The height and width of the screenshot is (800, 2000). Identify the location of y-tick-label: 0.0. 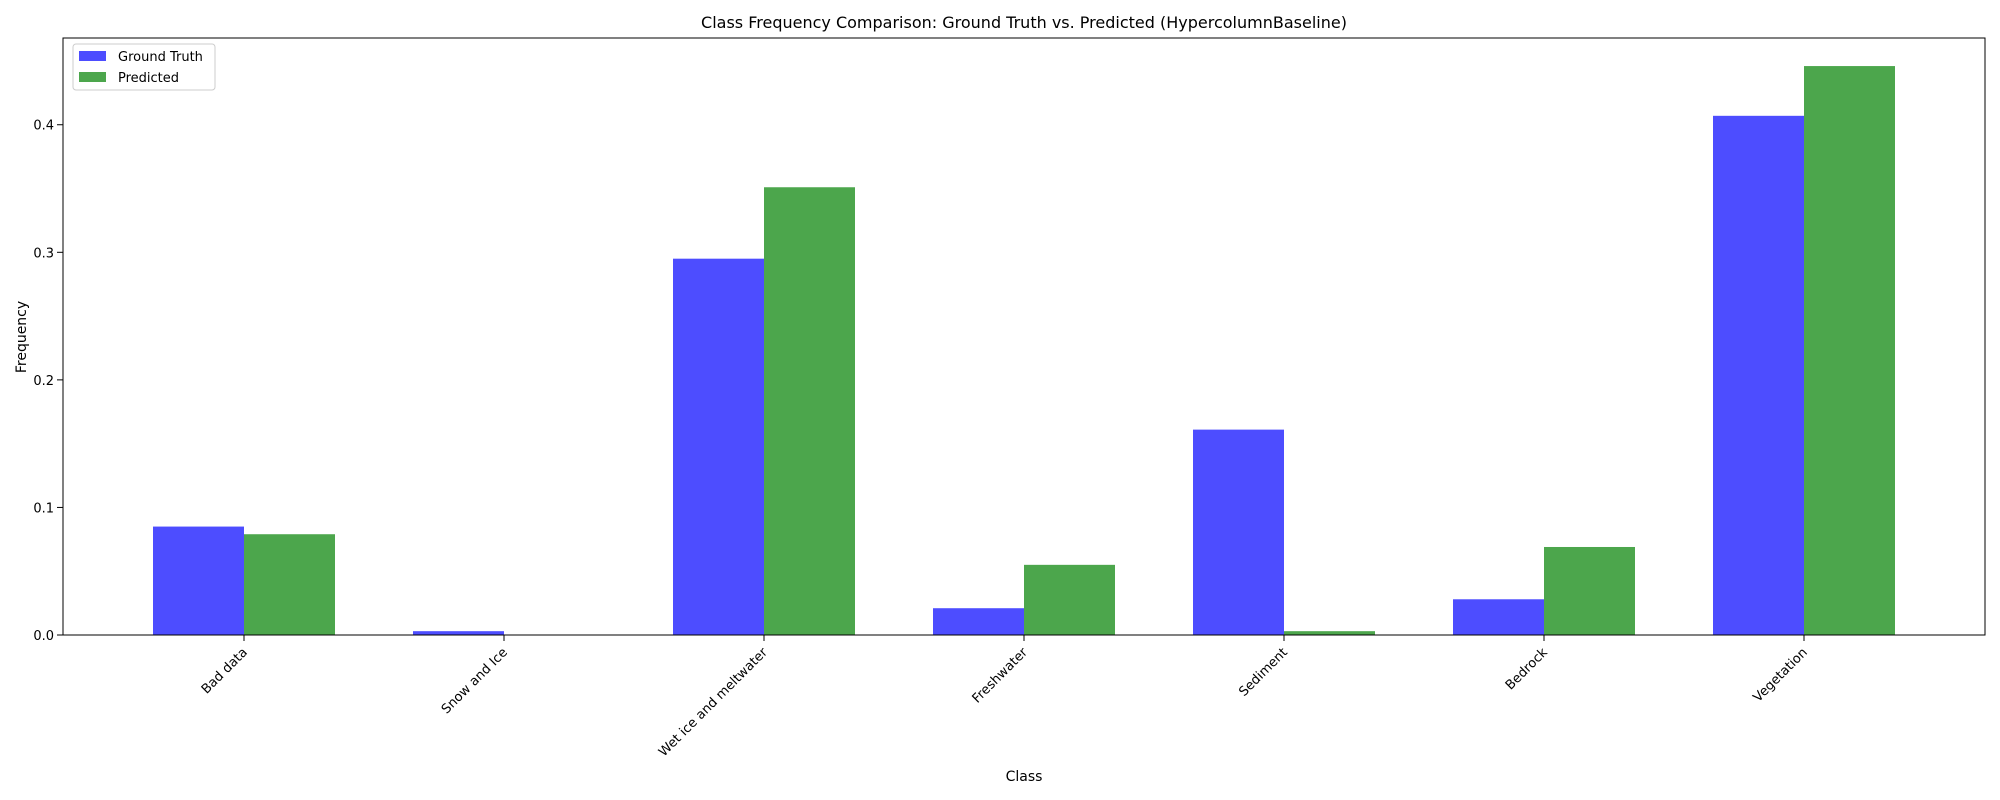
(43, 636).